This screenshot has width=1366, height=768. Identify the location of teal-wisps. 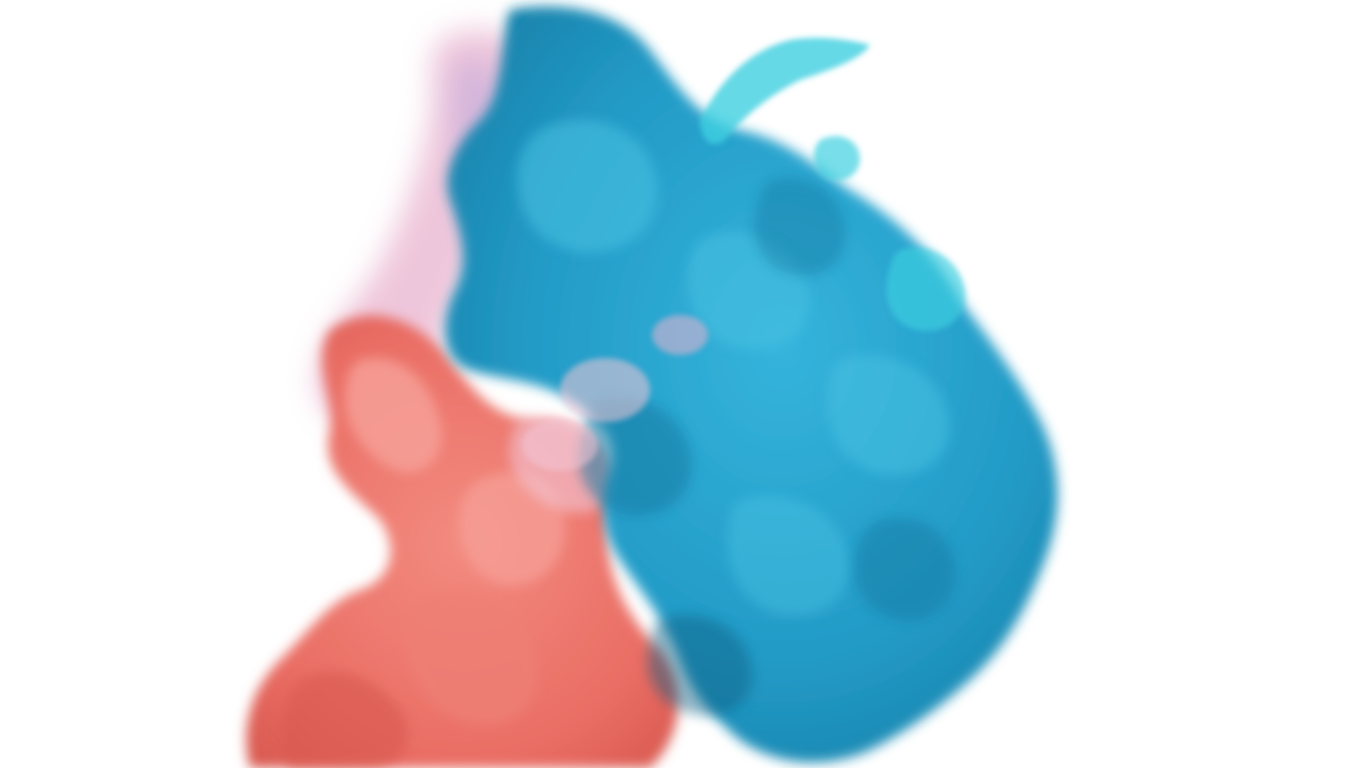
(833, 184).